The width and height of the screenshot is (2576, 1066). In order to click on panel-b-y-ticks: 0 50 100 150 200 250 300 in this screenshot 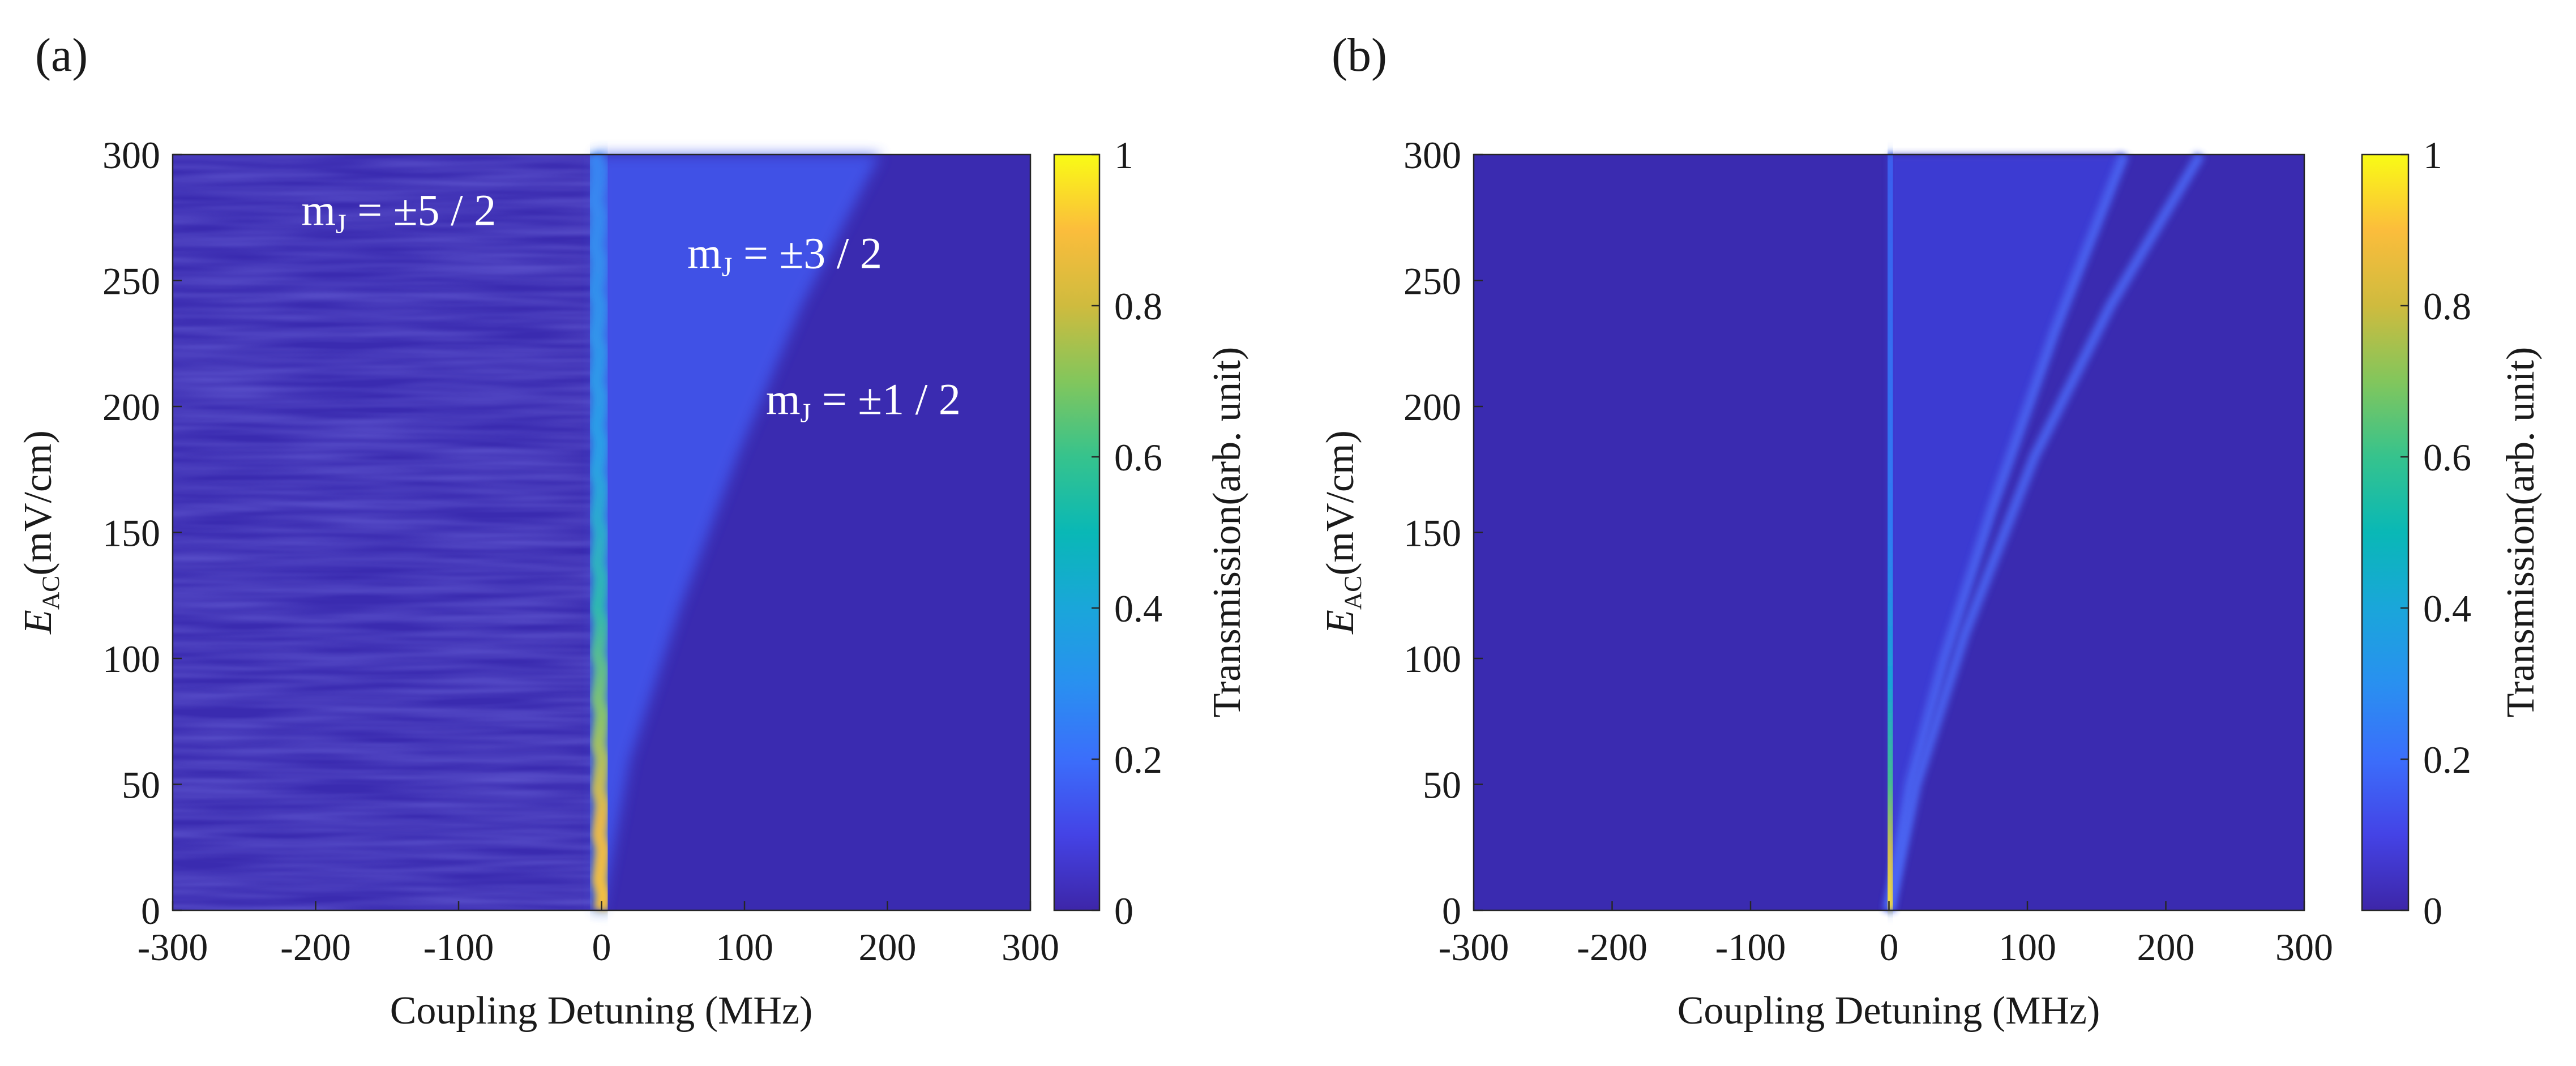, I will do `click(1443, 533)`.